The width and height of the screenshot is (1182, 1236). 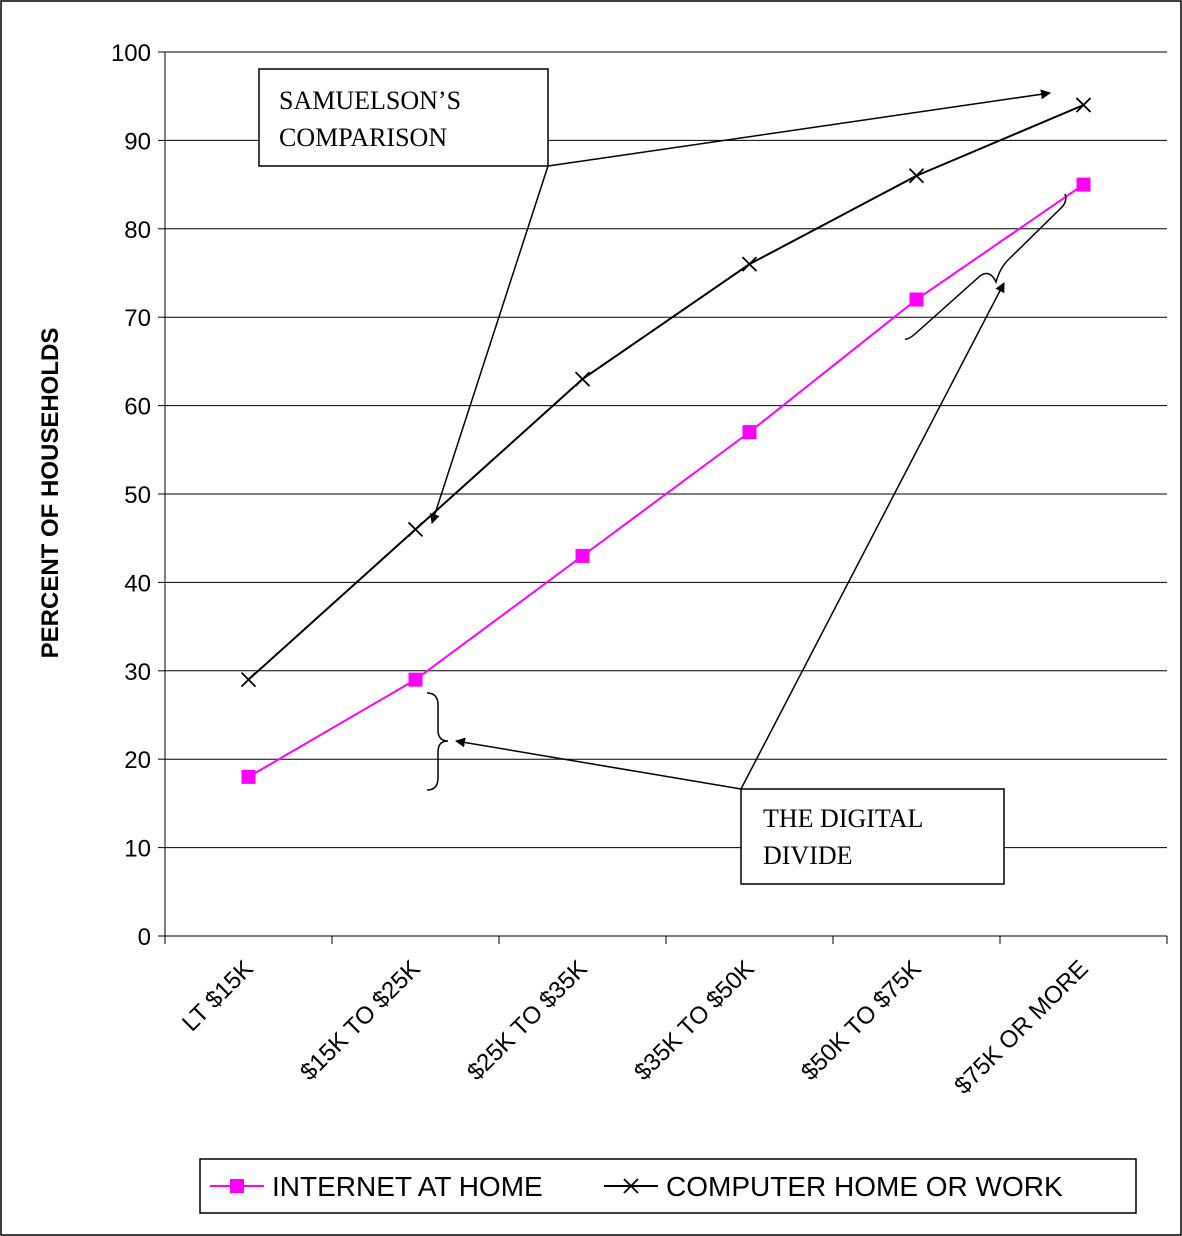 I want to click on legend-label-computer: COMPUTER HOME OR WORK, so click(x=864, y=1186).